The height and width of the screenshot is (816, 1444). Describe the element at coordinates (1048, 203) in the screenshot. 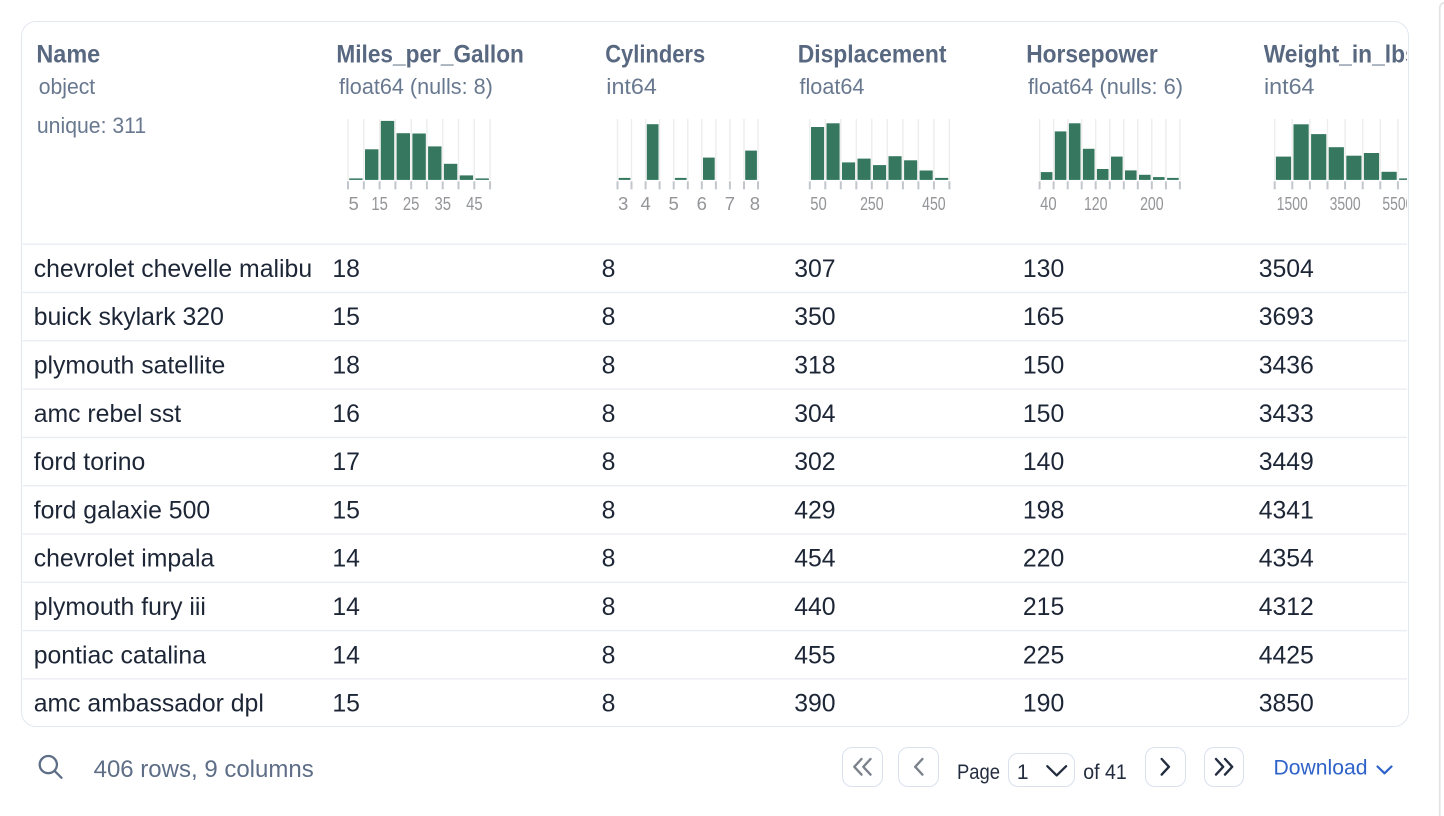

I see `svg-text: 40` at that location.